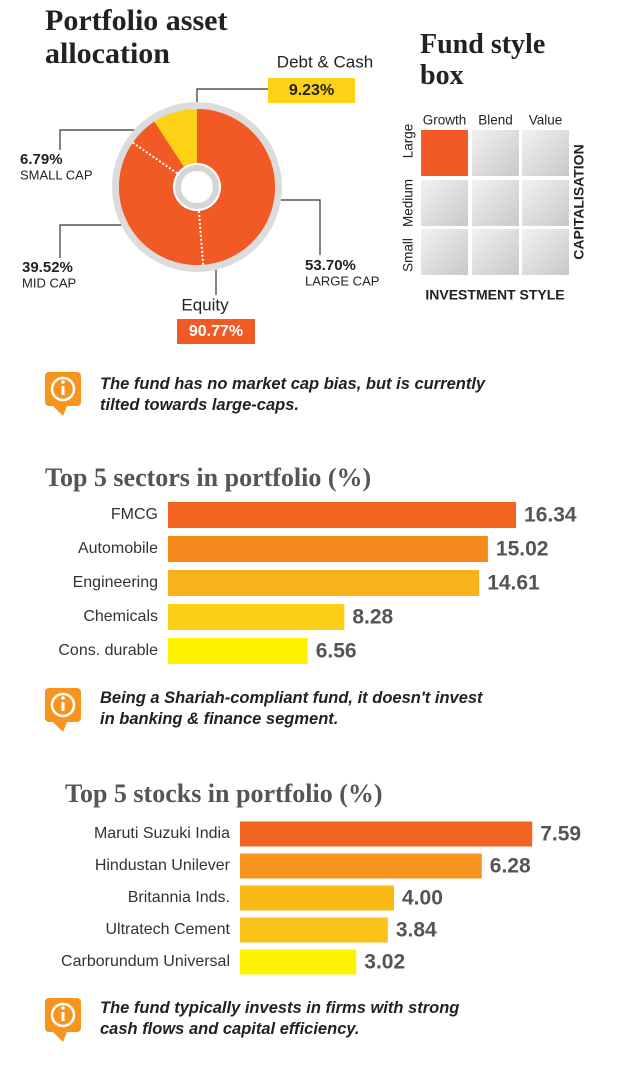 This screenshot has height=1079, width=630. What do you see at coordinates (560, 834) in the screenshot?
I see `bar-value-label: 7.59` at bounding box center [560, 834].